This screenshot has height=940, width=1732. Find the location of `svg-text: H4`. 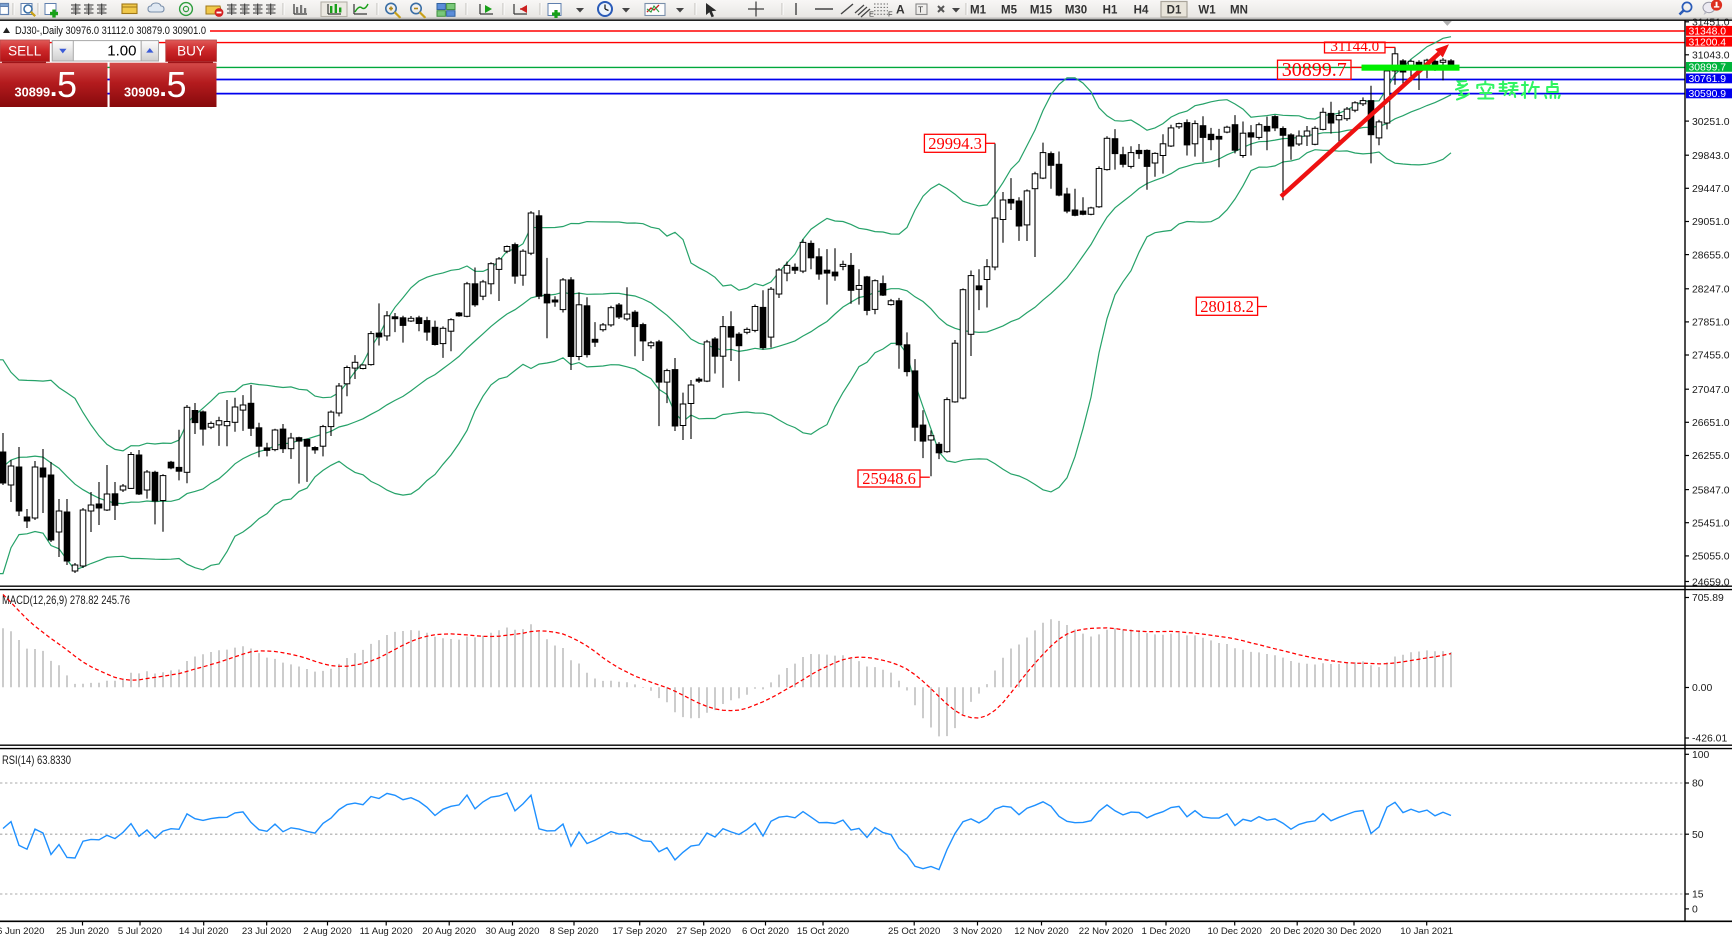

svg-text: H4 is located at coordinates (1141, 11).